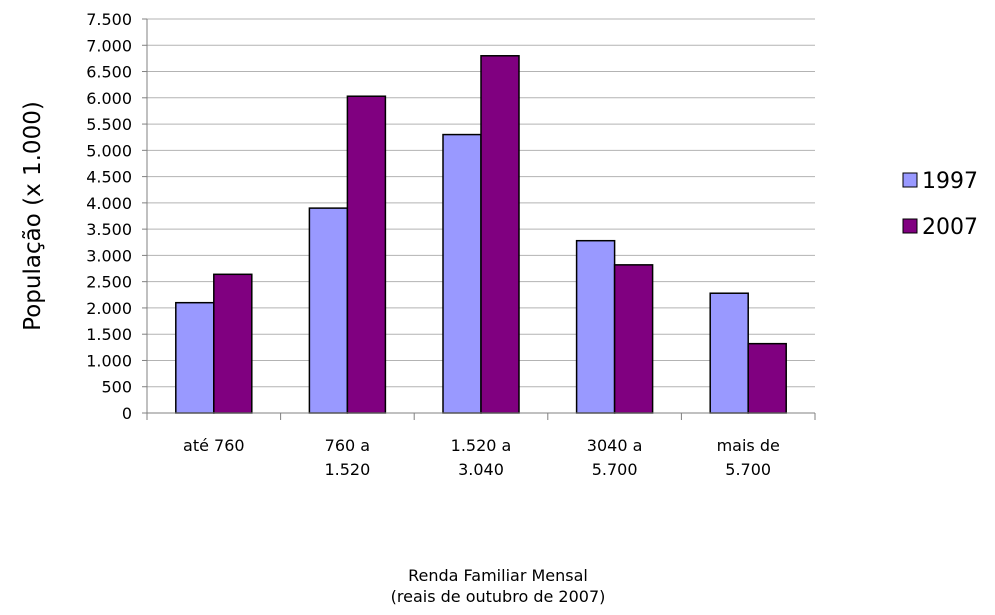 Image resolution: width=995 pixels, height=615 pixels. What do you see at coordinates (498, 596) in the screenshot?
I see `x-axis-label-line: (reais de outubro de 2007)` at bounding box center [498, 596].